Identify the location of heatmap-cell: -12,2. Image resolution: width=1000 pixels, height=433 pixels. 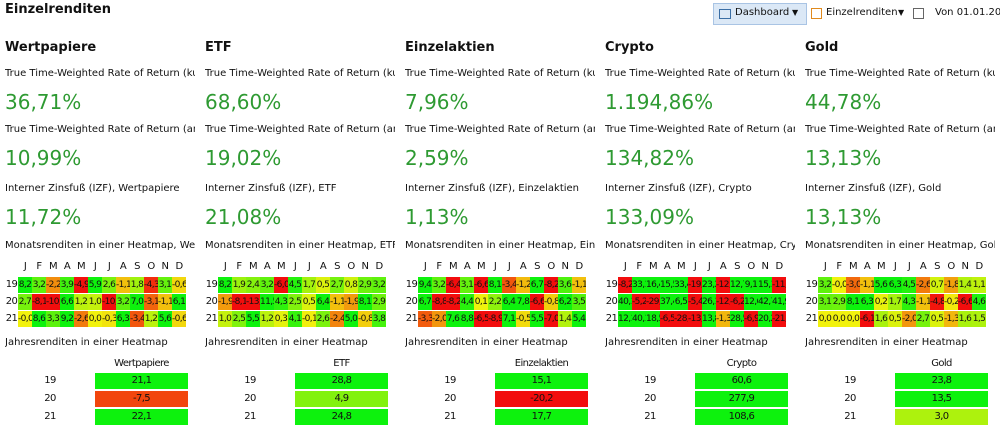
(723, 302).